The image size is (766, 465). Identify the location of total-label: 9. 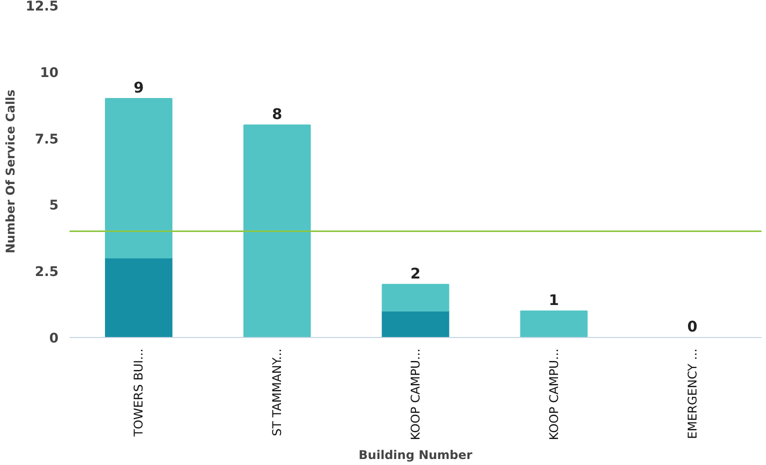
(139, 87).